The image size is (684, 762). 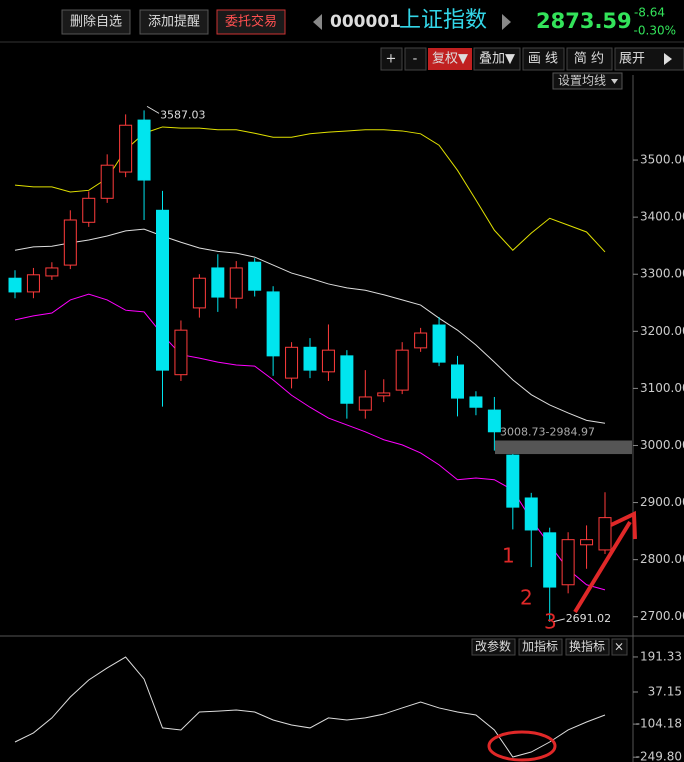 I want to click on indicator-line, so click(x=310, y=707).